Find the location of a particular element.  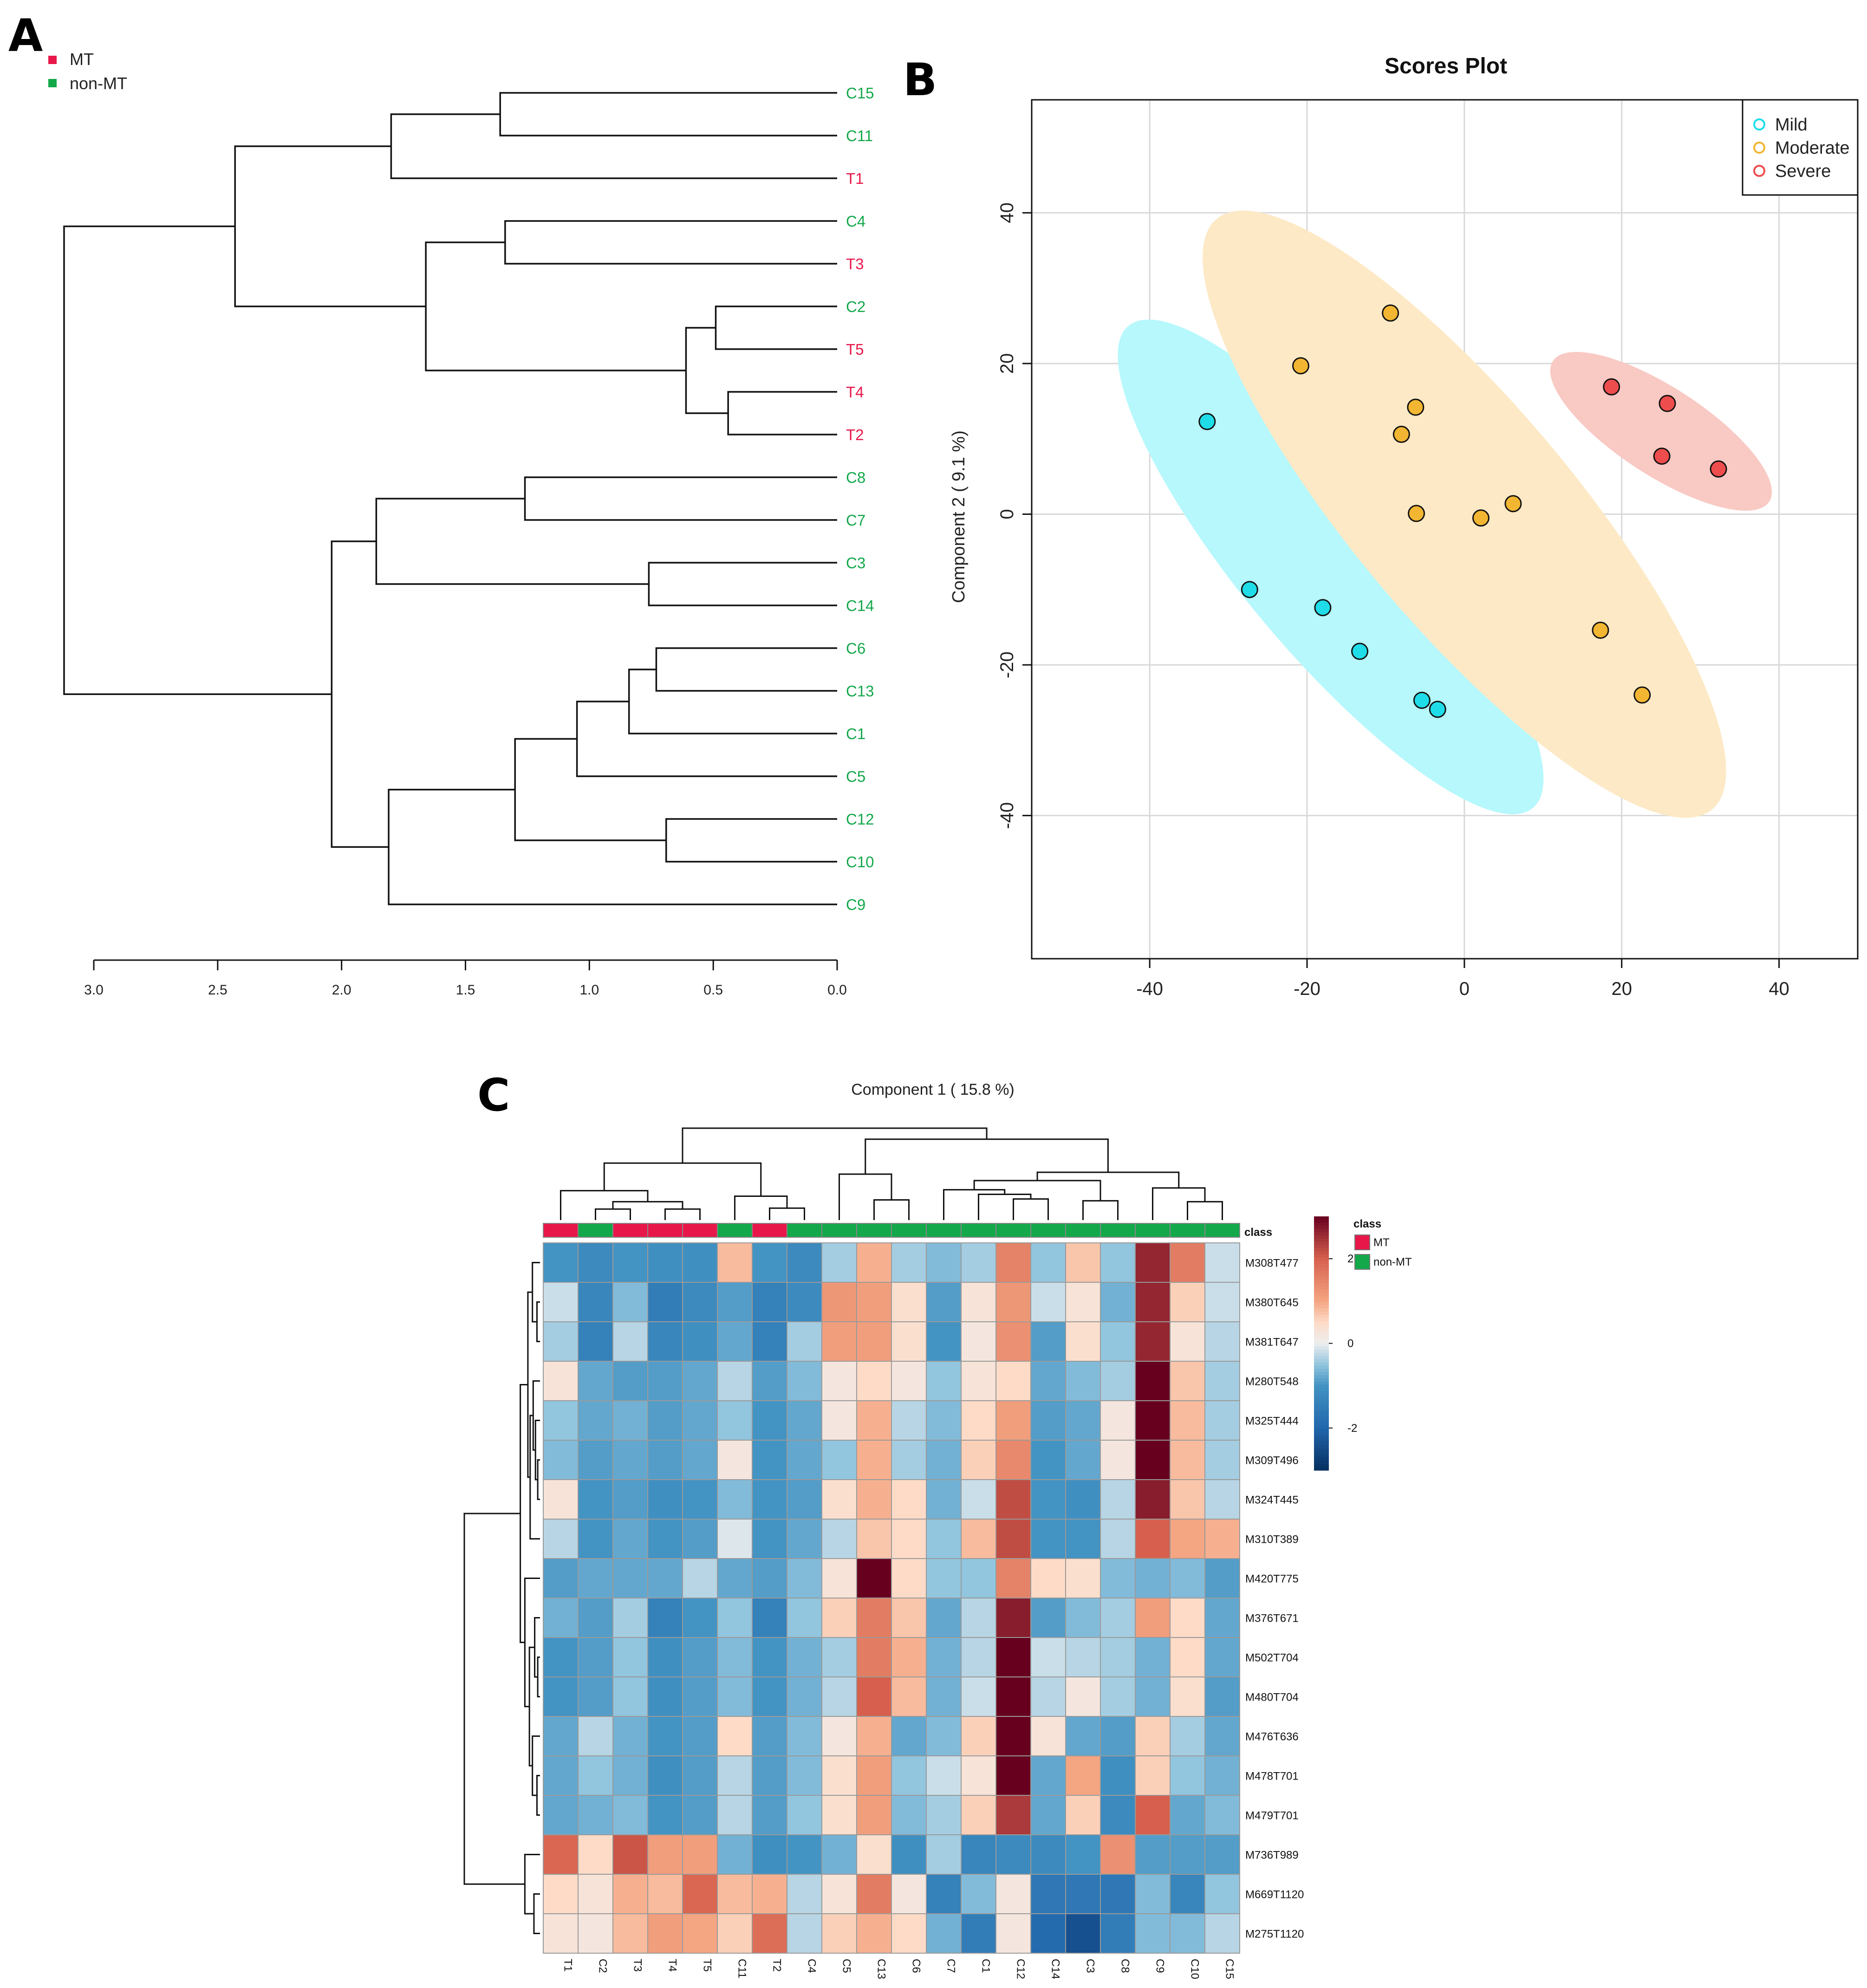

column-label: C14 is located at coordinates (1055, 1969).